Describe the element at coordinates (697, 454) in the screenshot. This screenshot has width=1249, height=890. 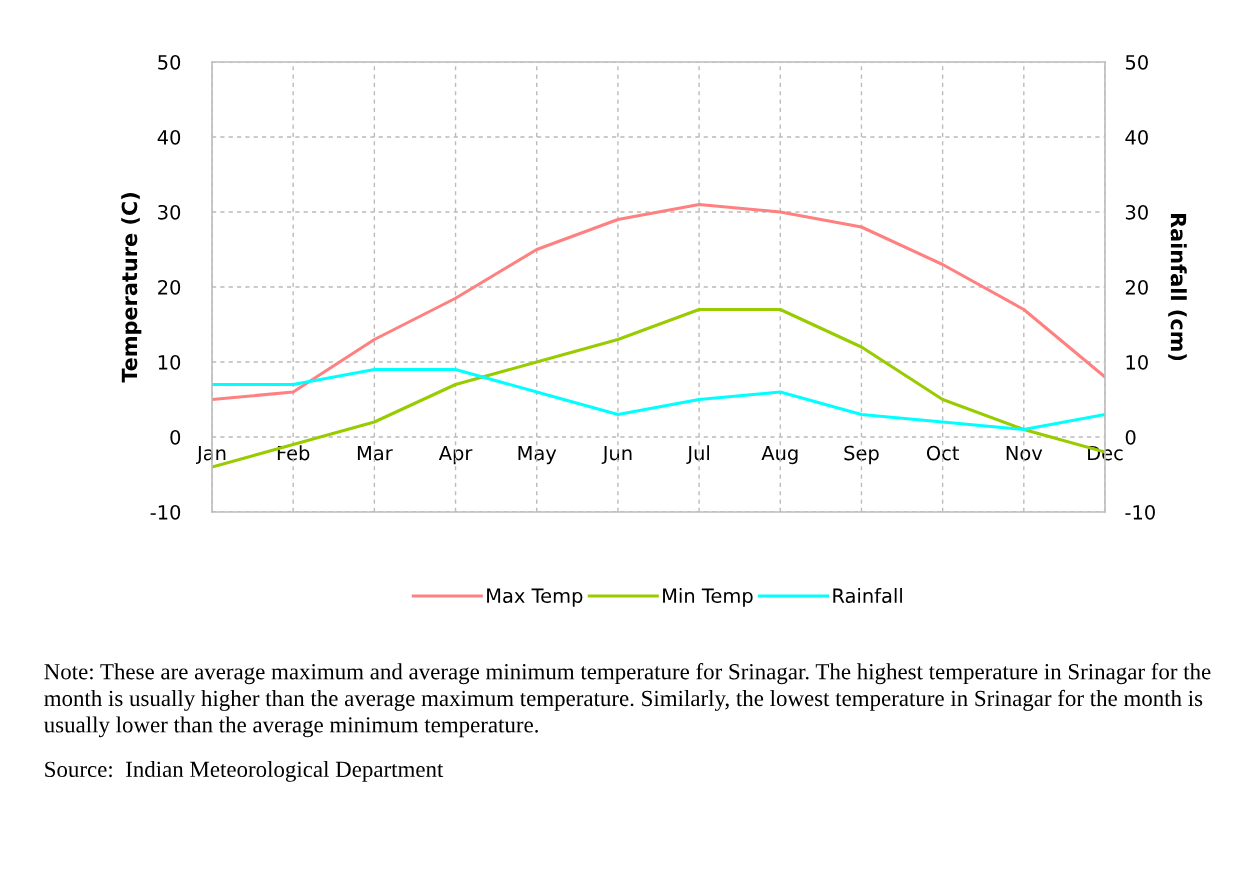
I see `x-tick-label: Jul` at that location.